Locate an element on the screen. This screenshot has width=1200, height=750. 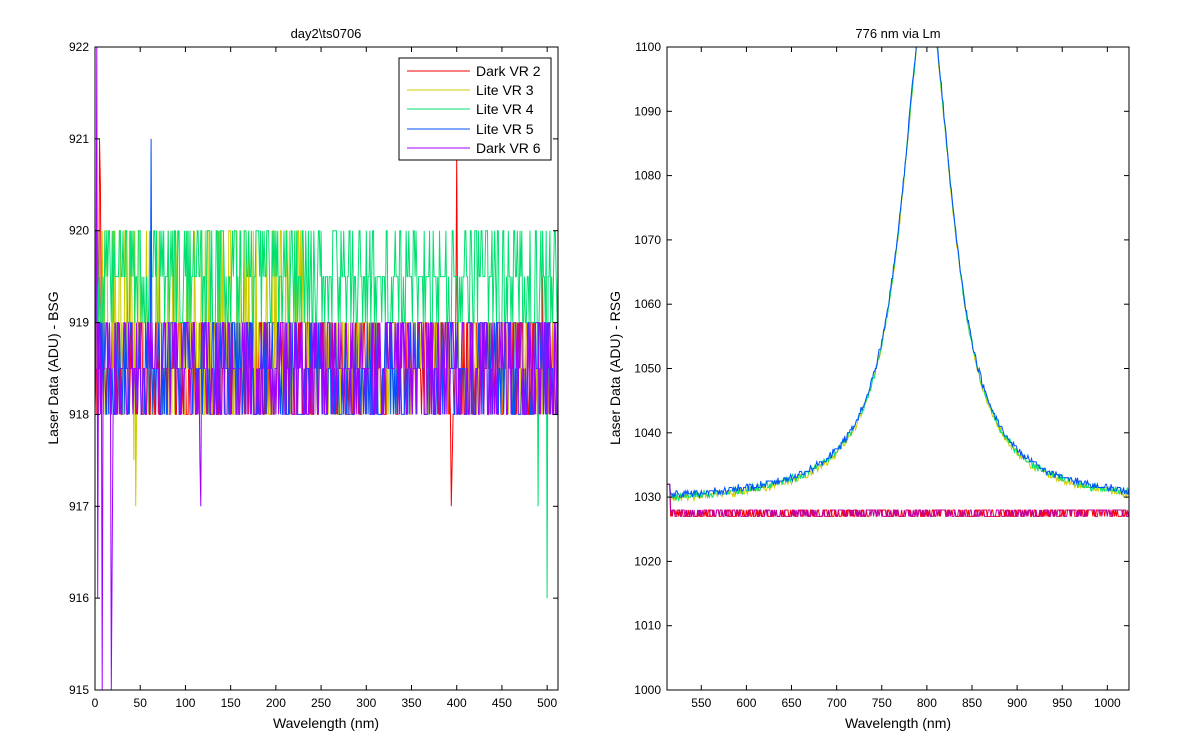
chart-right-ytick-label: 1040 is located at coordinates (647, 433).